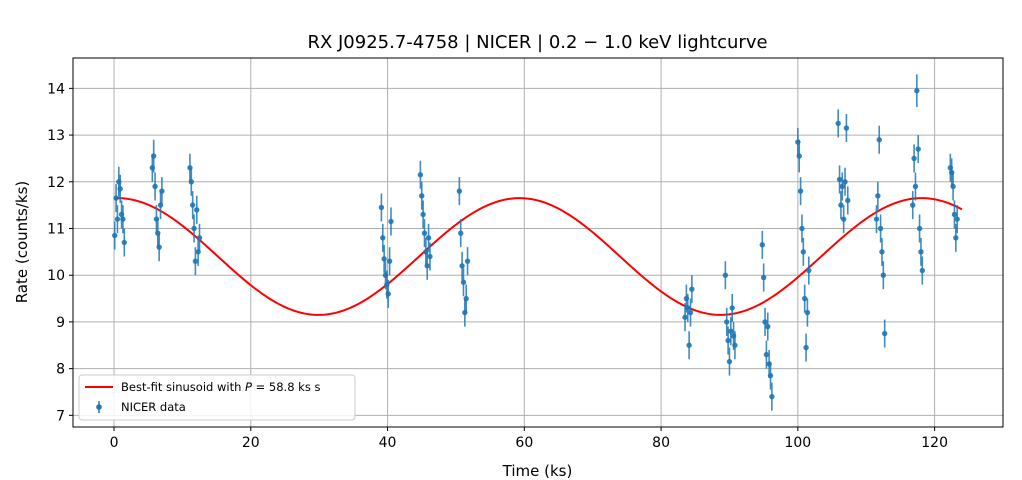 The image size is (1022, 480). Describe the element at coordinates (797, 443) in the screenshot. I see `x-tick-label: 100` at that location.